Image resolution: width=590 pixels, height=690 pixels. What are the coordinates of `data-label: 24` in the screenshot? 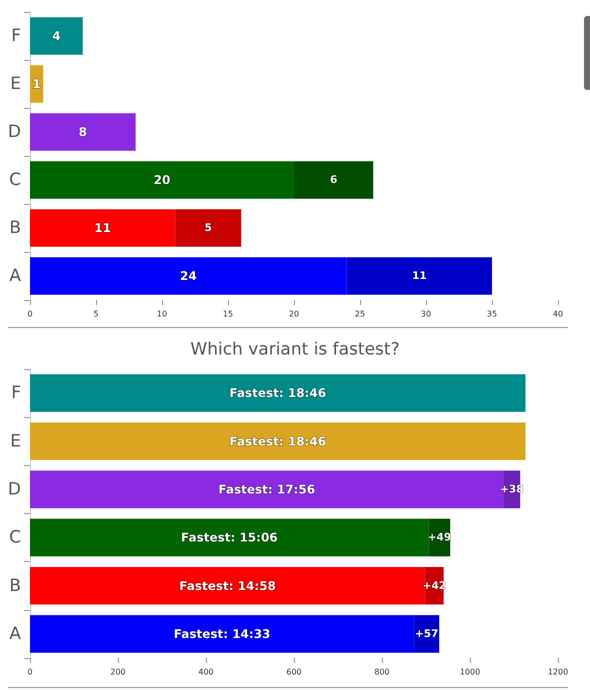 It's located at (188, 276).